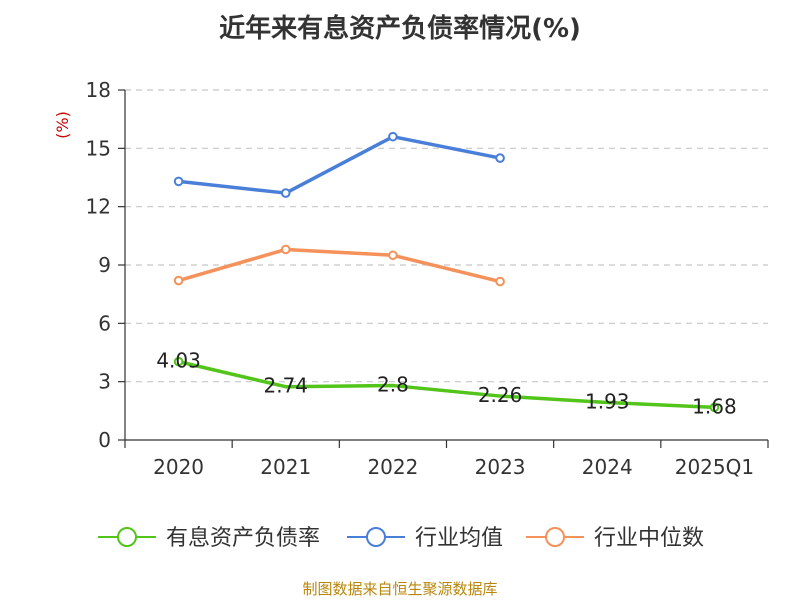 The width and height of the screenshot is (800, 600). I want to click on legend-label: 行业中位数, so click(649, 538).